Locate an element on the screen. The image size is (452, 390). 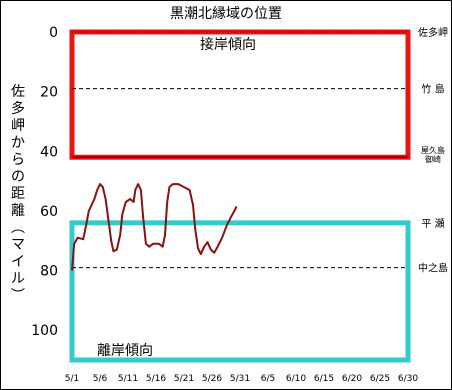
place-label: 屋久島 is located at coordinates (433, 150).